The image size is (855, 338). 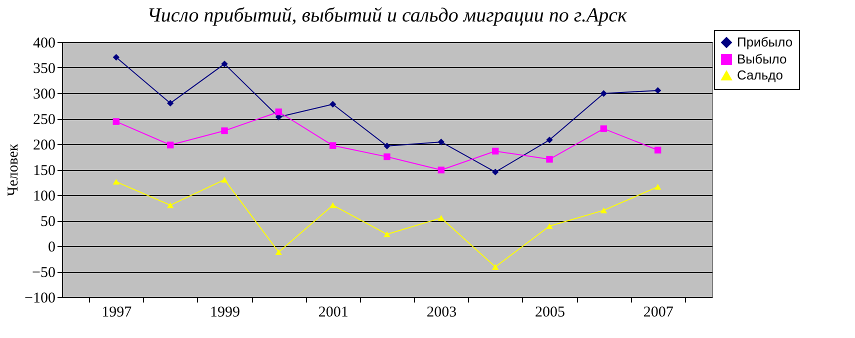 What do you see at coordinates (550, 312) in the screenshot?
I see `x-tick-label: 2005` at bounding box center [550, 312].